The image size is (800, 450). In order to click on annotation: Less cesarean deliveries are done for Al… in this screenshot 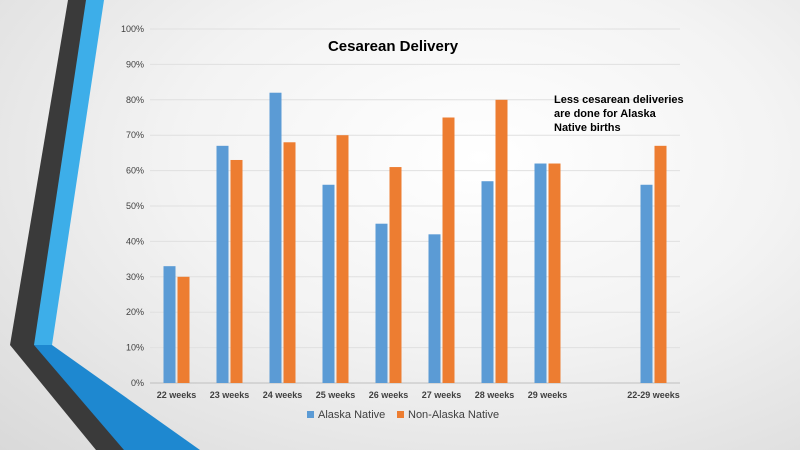, I will do `click(619, 114)`.